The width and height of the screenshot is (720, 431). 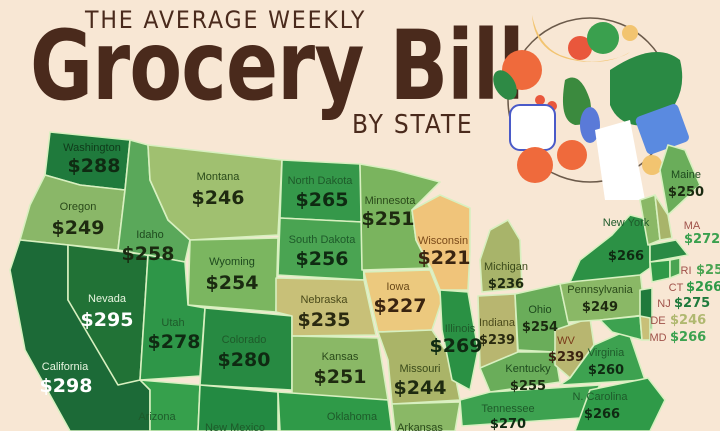 What do you see at coordinates (497, 340) in the screenshot?
I see `value-indiana: $239` at bounding box center [497, 340].